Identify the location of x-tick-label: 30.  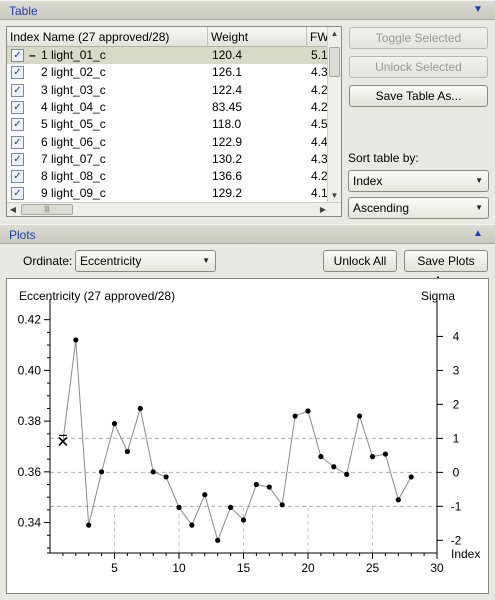
(437, 568).